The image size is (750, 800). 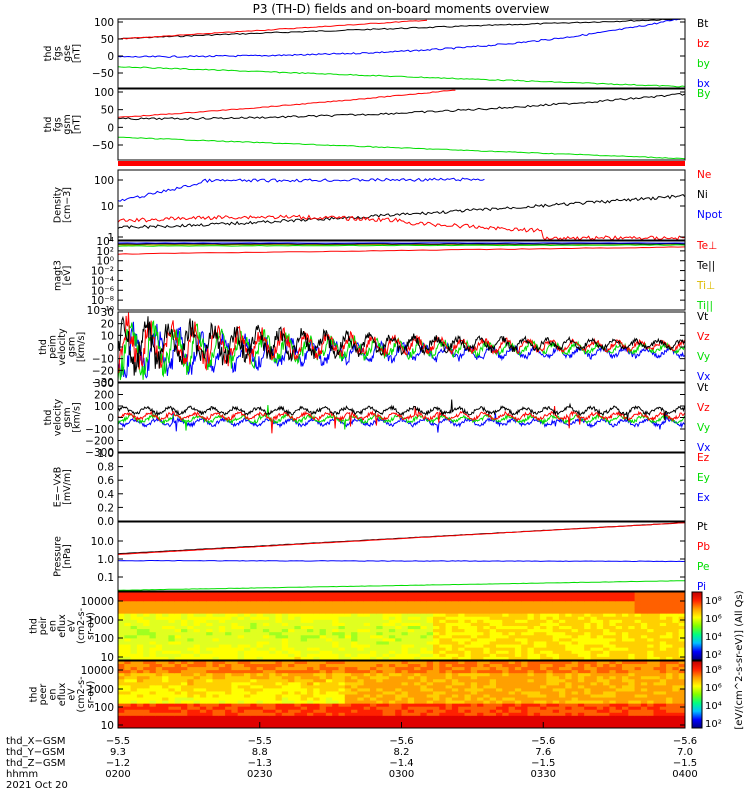 I want to click on y-axis-label: Density[cm−3], so click(x=62, y=205).